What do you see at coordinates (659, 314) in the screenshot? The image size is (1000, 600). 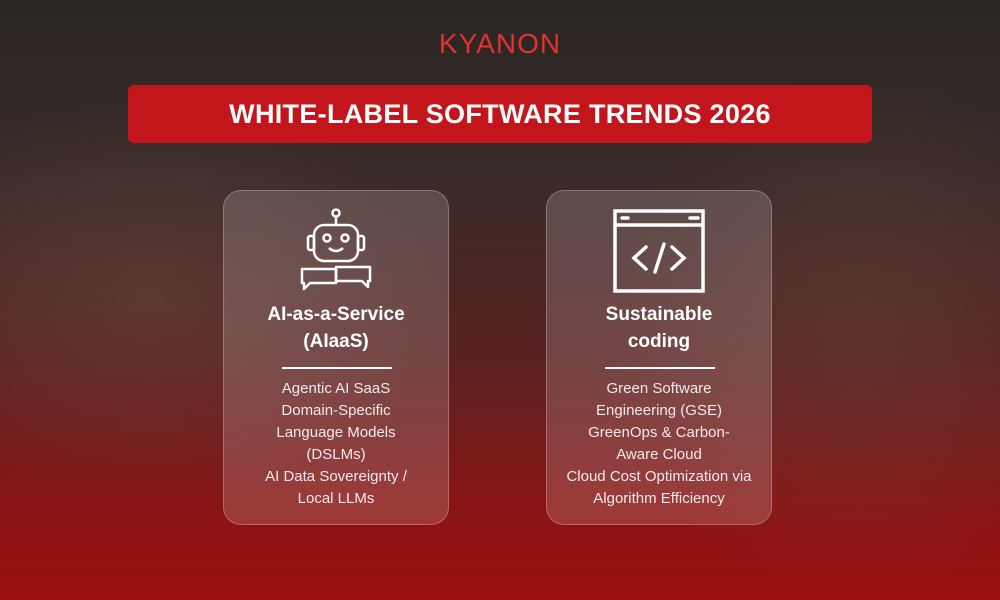 I see `card-title-line: Sustainable` at bounding box center [659, 314].